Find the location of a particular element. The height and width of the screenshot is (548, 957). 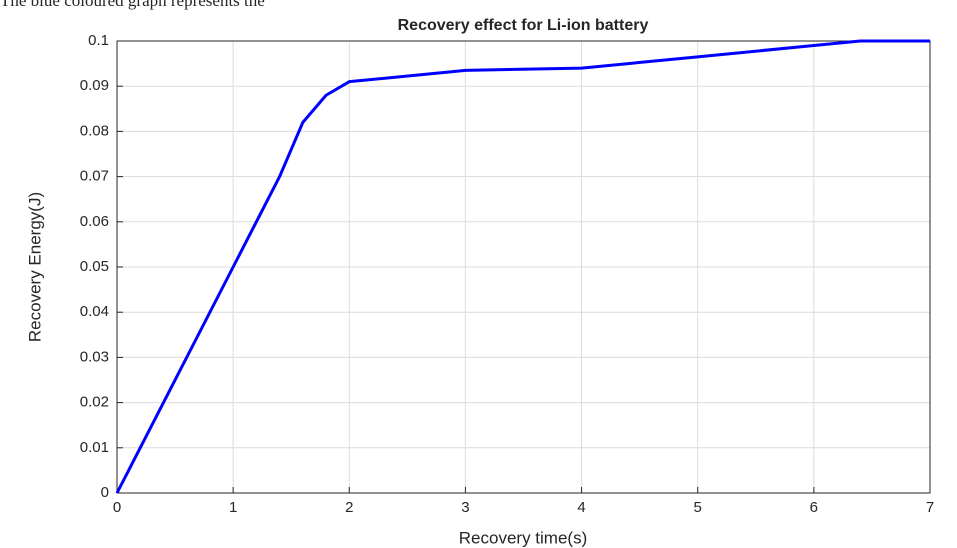

x-tick-label: 1 is located at coordinates (233, 507).